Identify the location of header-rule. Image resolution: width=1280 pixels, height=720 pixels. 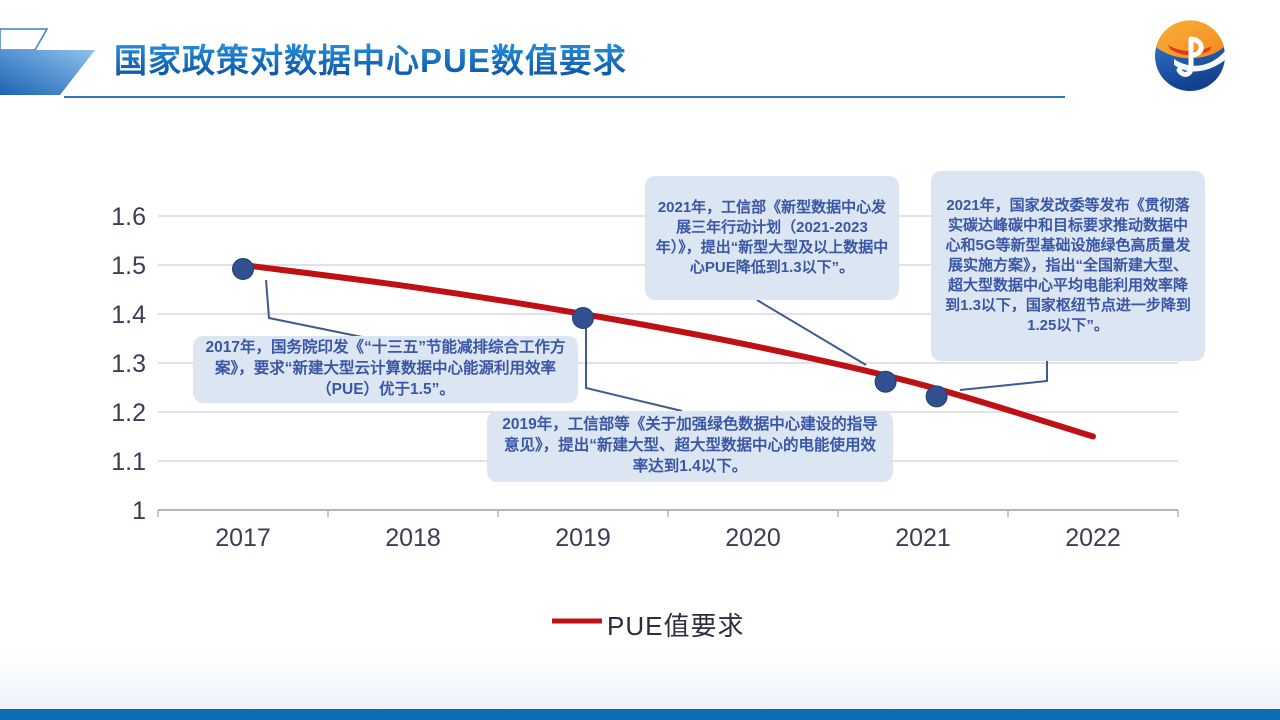
(564, 97).